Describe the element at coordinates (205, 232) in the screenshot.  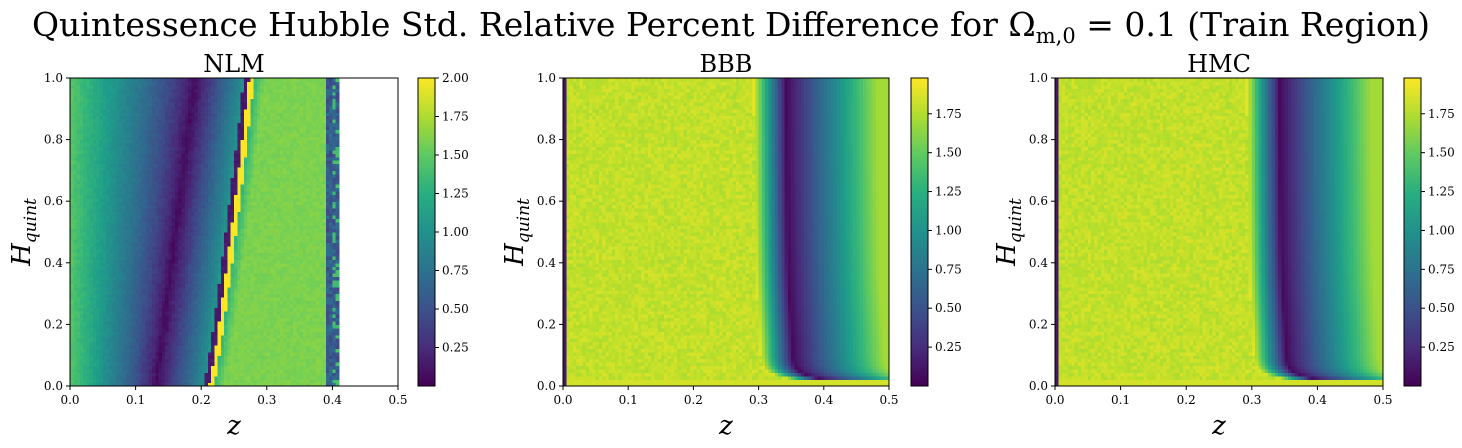
I see `heatmap` at that location.